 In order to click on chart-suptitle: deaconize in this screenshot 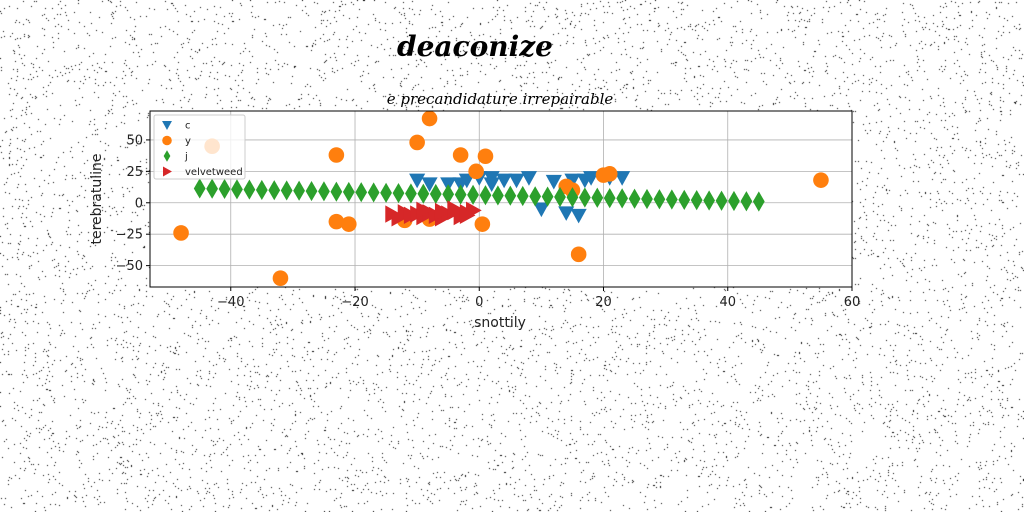, I will do `click(475, 46)`.